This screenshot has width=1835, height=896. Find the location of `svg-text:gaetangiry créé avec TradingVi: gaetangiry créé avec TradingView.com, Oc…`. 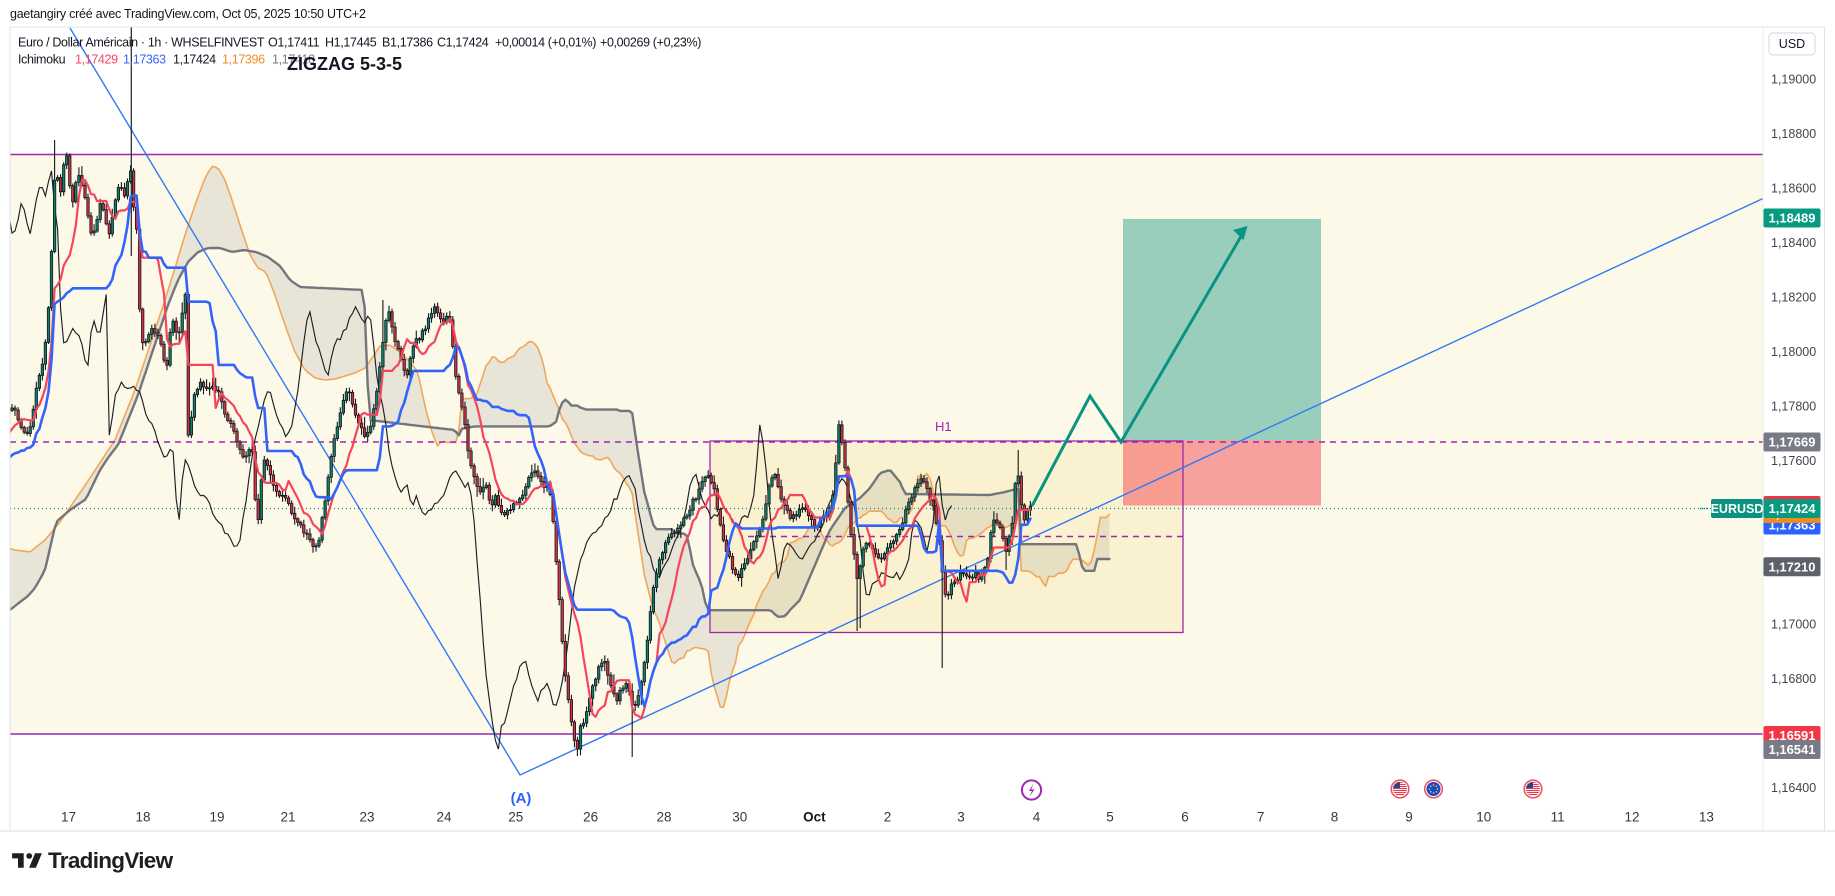

svg-text:gaetangiry créé avec TradingVi: gaetangiry créé avec TradingView.com, Oc… is located at coordinates (188, 14).